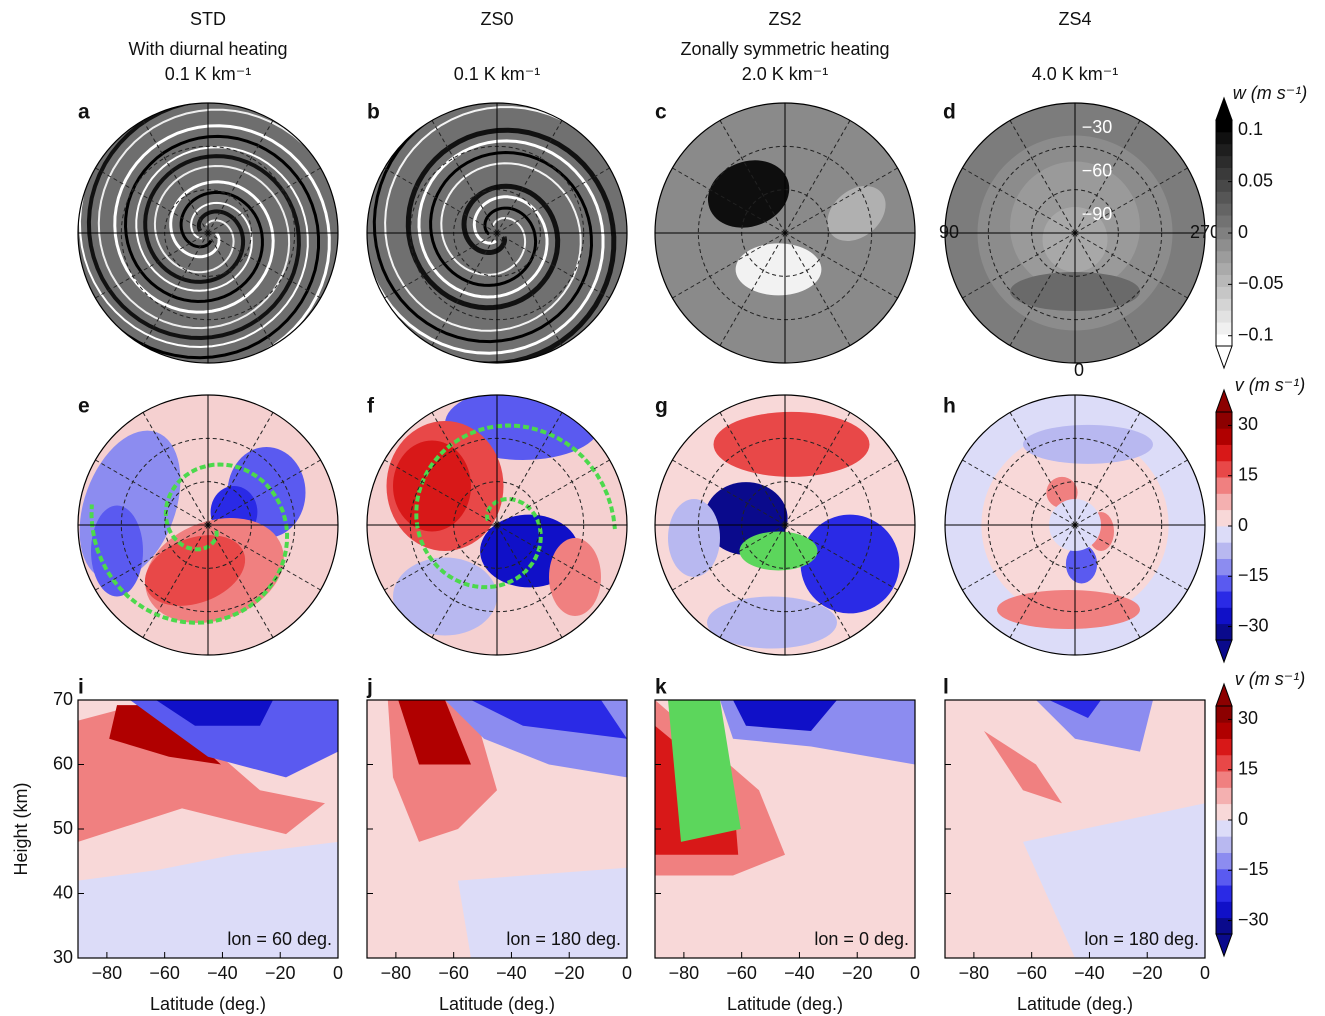  What do you see at coordinates (1253, 575) in the screenshot?
I see `colorbar-tick-label: −15` at bounding box center [1253, 575].